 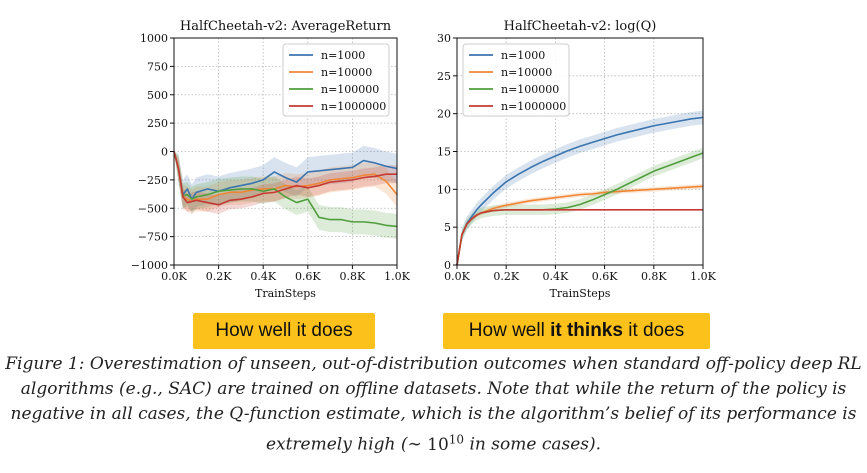 What do you see at coordinates (154, 38) in the screenshot?
I see `y-tick-label: 1000` at bounding box center [154, 38].